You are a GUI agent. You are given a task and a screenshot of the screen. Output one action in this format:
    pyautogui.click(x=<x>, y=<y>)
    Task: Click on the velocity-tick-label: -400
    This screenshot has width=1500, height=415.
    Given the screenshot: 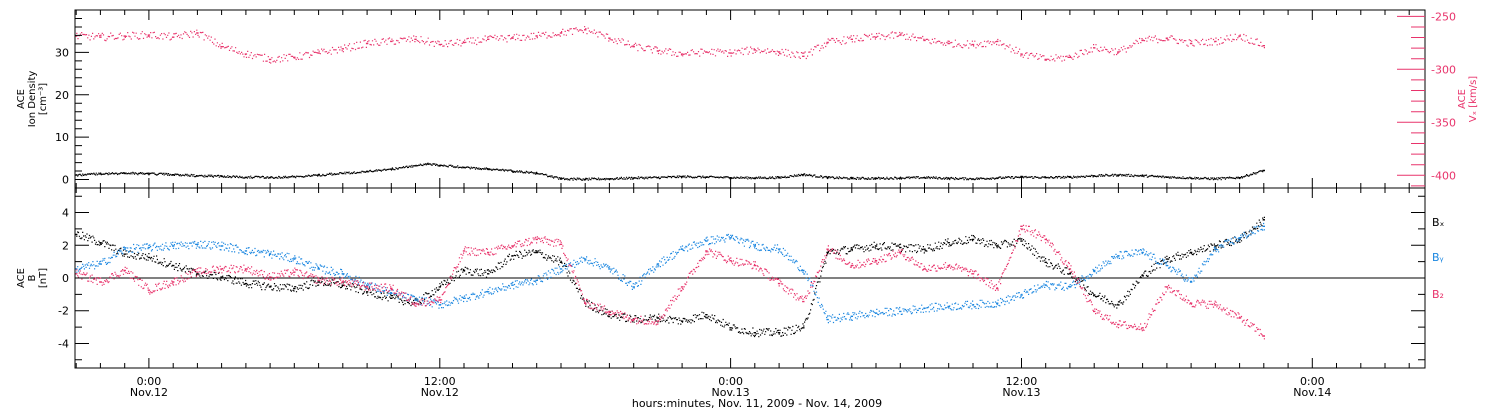 What is the action you would take?
    pyautogui.click(x=1443, y=175)
    